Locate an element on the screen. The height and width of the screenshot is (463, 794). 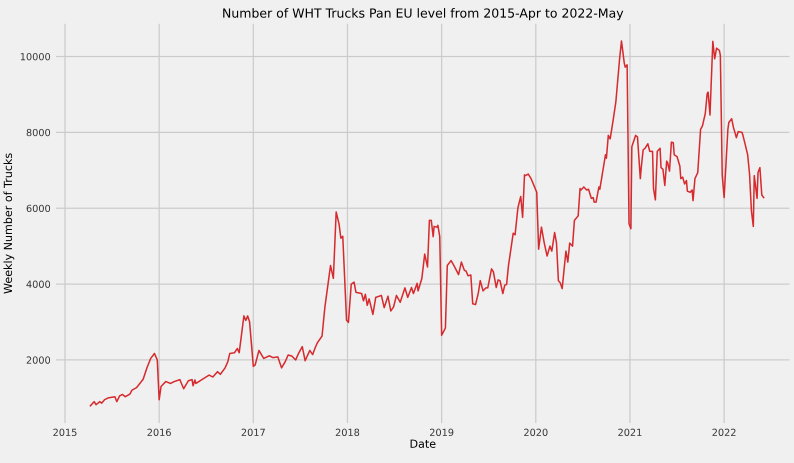
y-tick-label: 2000 is located at coordinates (38, 360).